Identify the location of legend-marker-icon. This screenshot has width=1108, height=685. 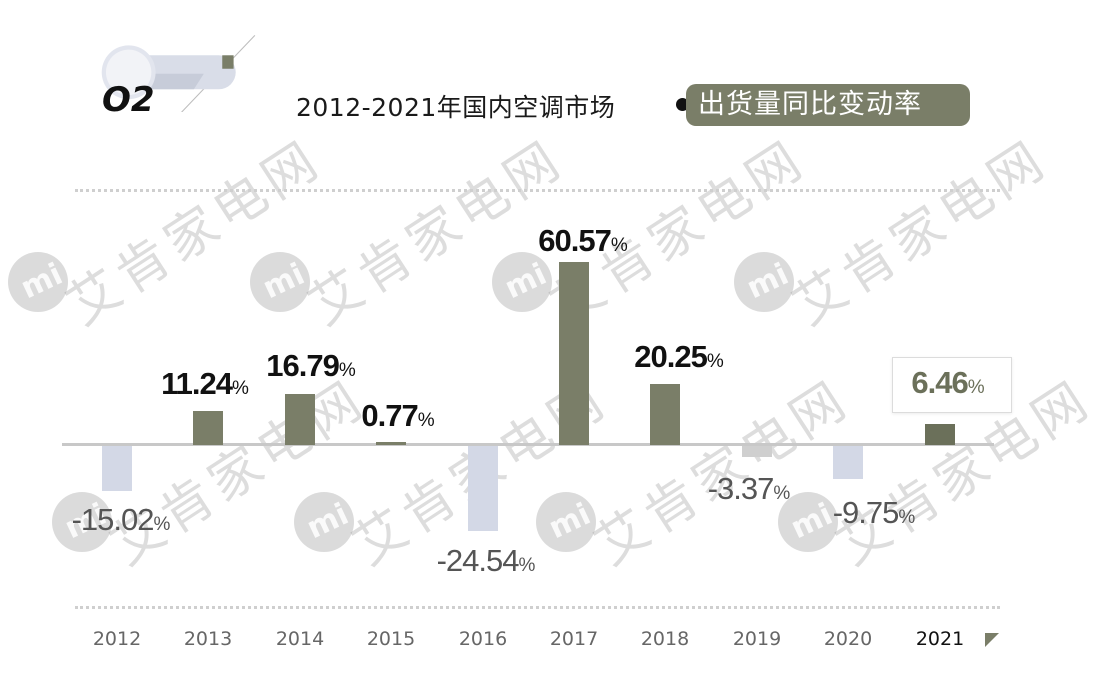
(682, 104).